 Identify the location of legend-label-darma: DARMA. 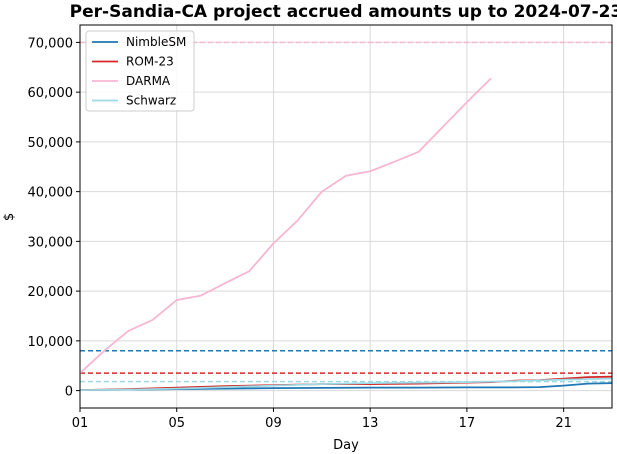
(148, 81).